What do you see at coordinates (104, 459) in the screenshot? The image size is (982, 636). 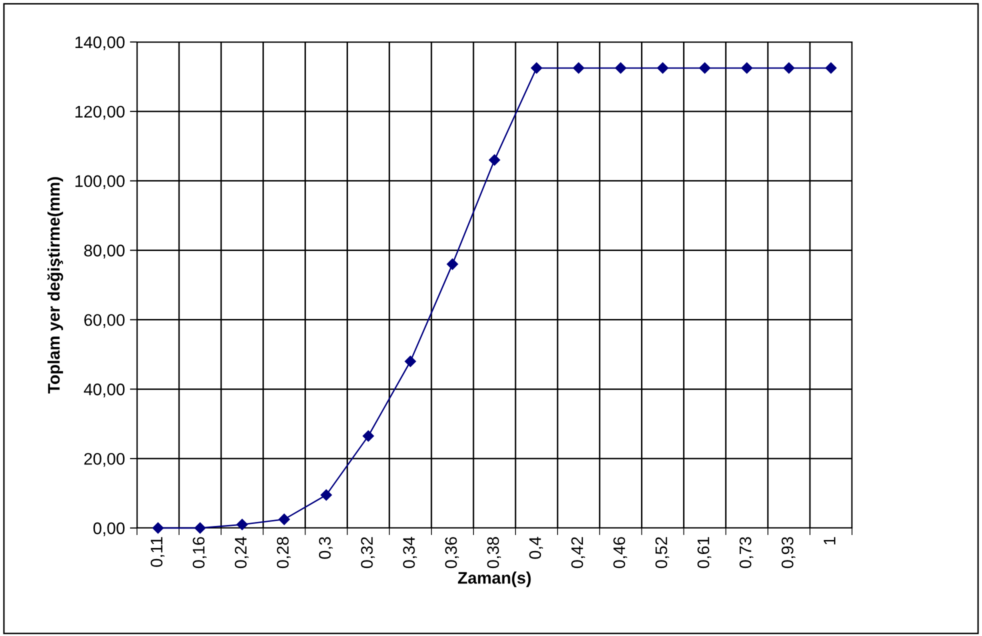 I see `y-tick-label: 20,00` at bounding box center [104, 459].